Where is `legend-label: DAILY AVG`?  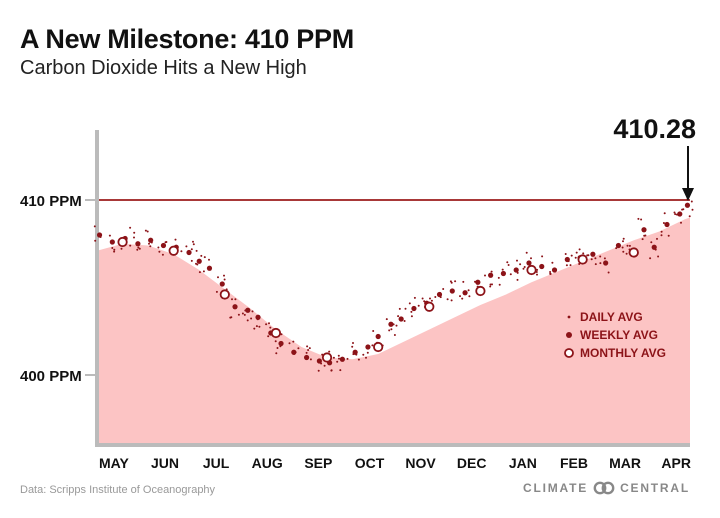 legend-label: DAILY AVG is located at coordinates (611, 317).